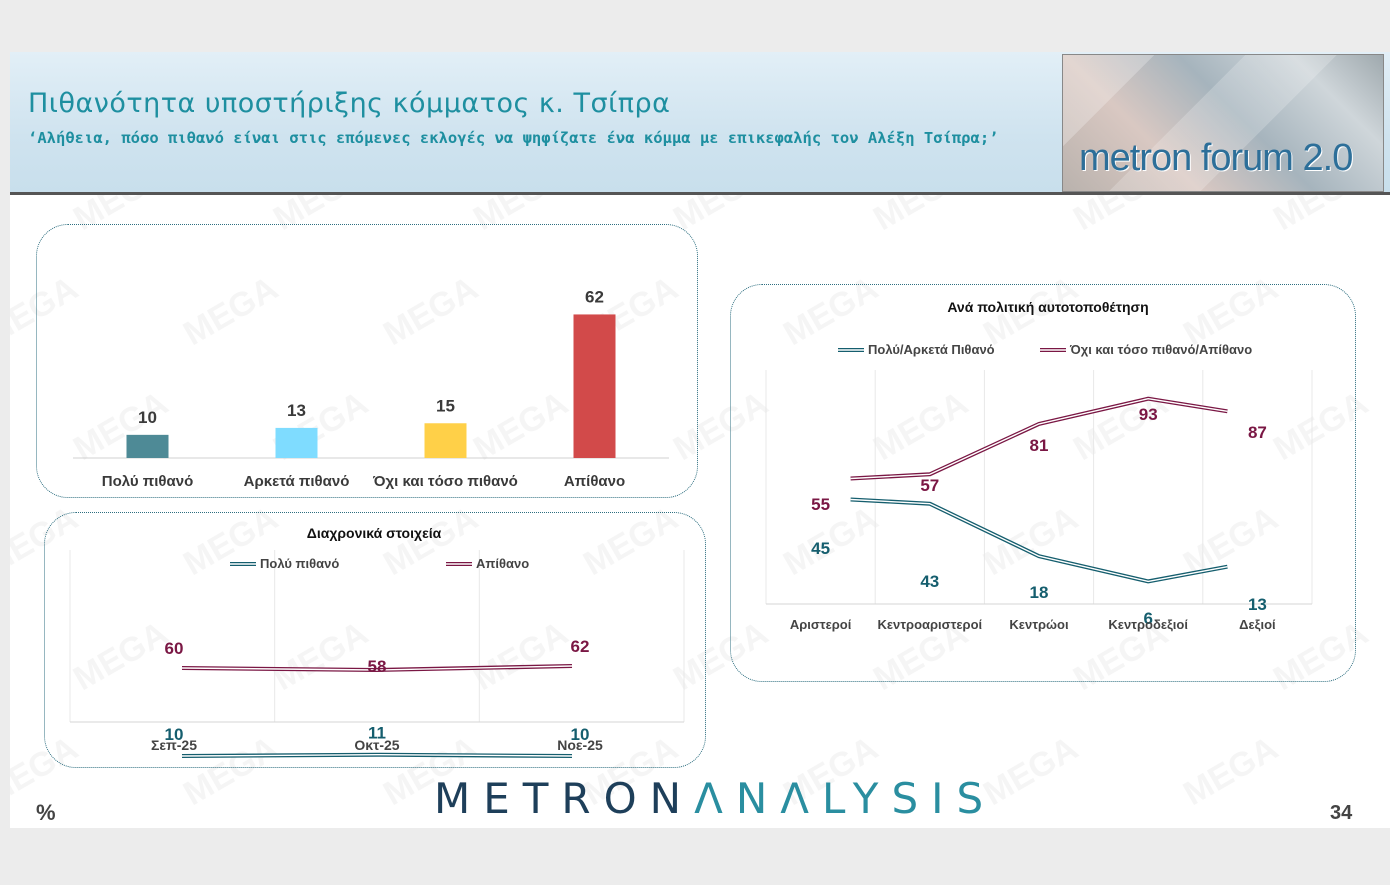 Image resolution: width=1390 pixels, height=885 pixels. I want to click on category-label: Κεντροδεξιοί, so click(1148, 624).